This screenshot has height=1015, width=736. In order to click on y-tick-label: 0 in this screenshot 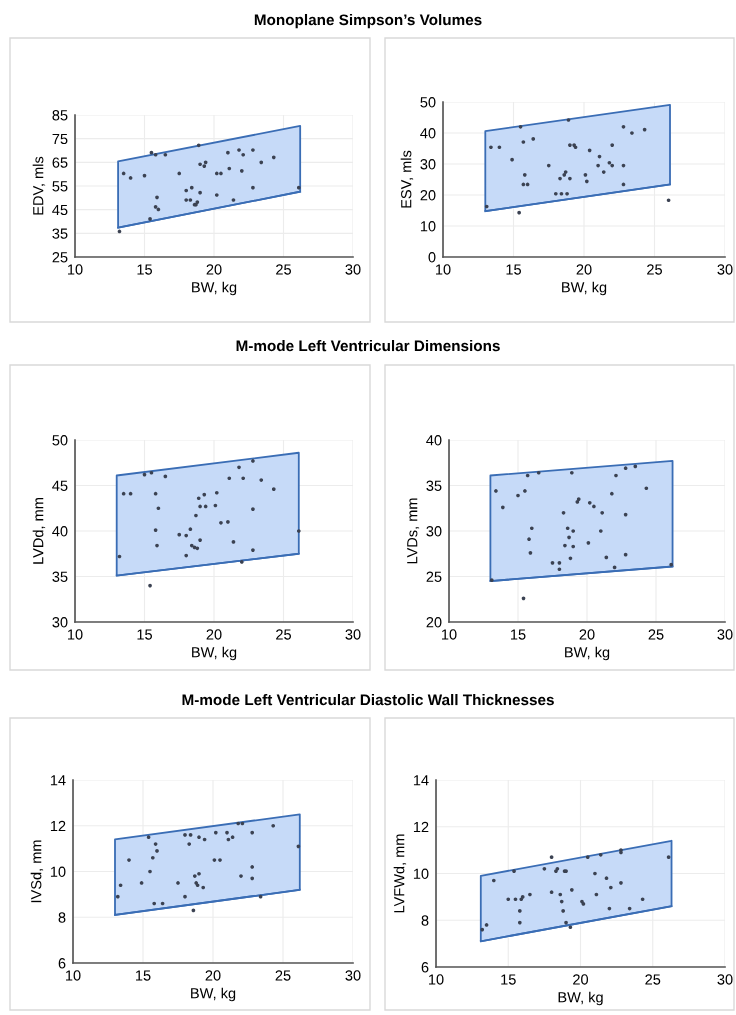, I will do `click(432, 257)`.